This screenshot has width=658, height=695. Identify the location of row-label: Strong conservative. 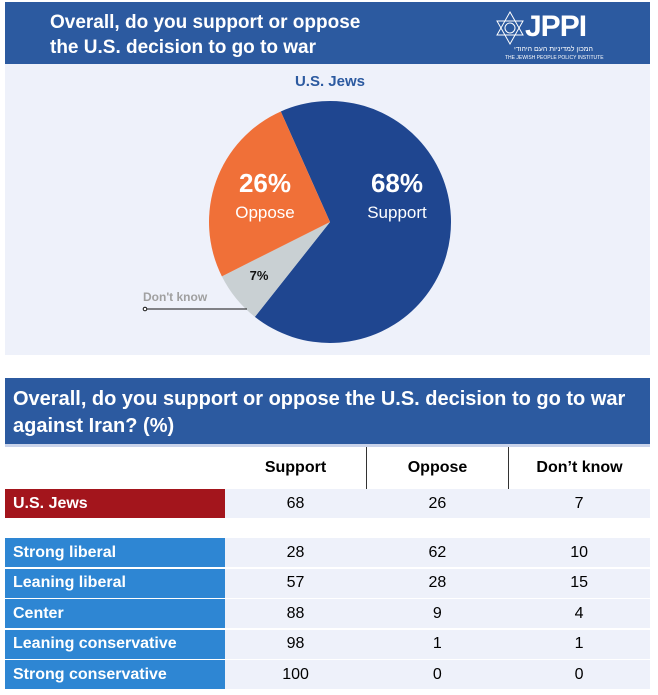
(115, 675).